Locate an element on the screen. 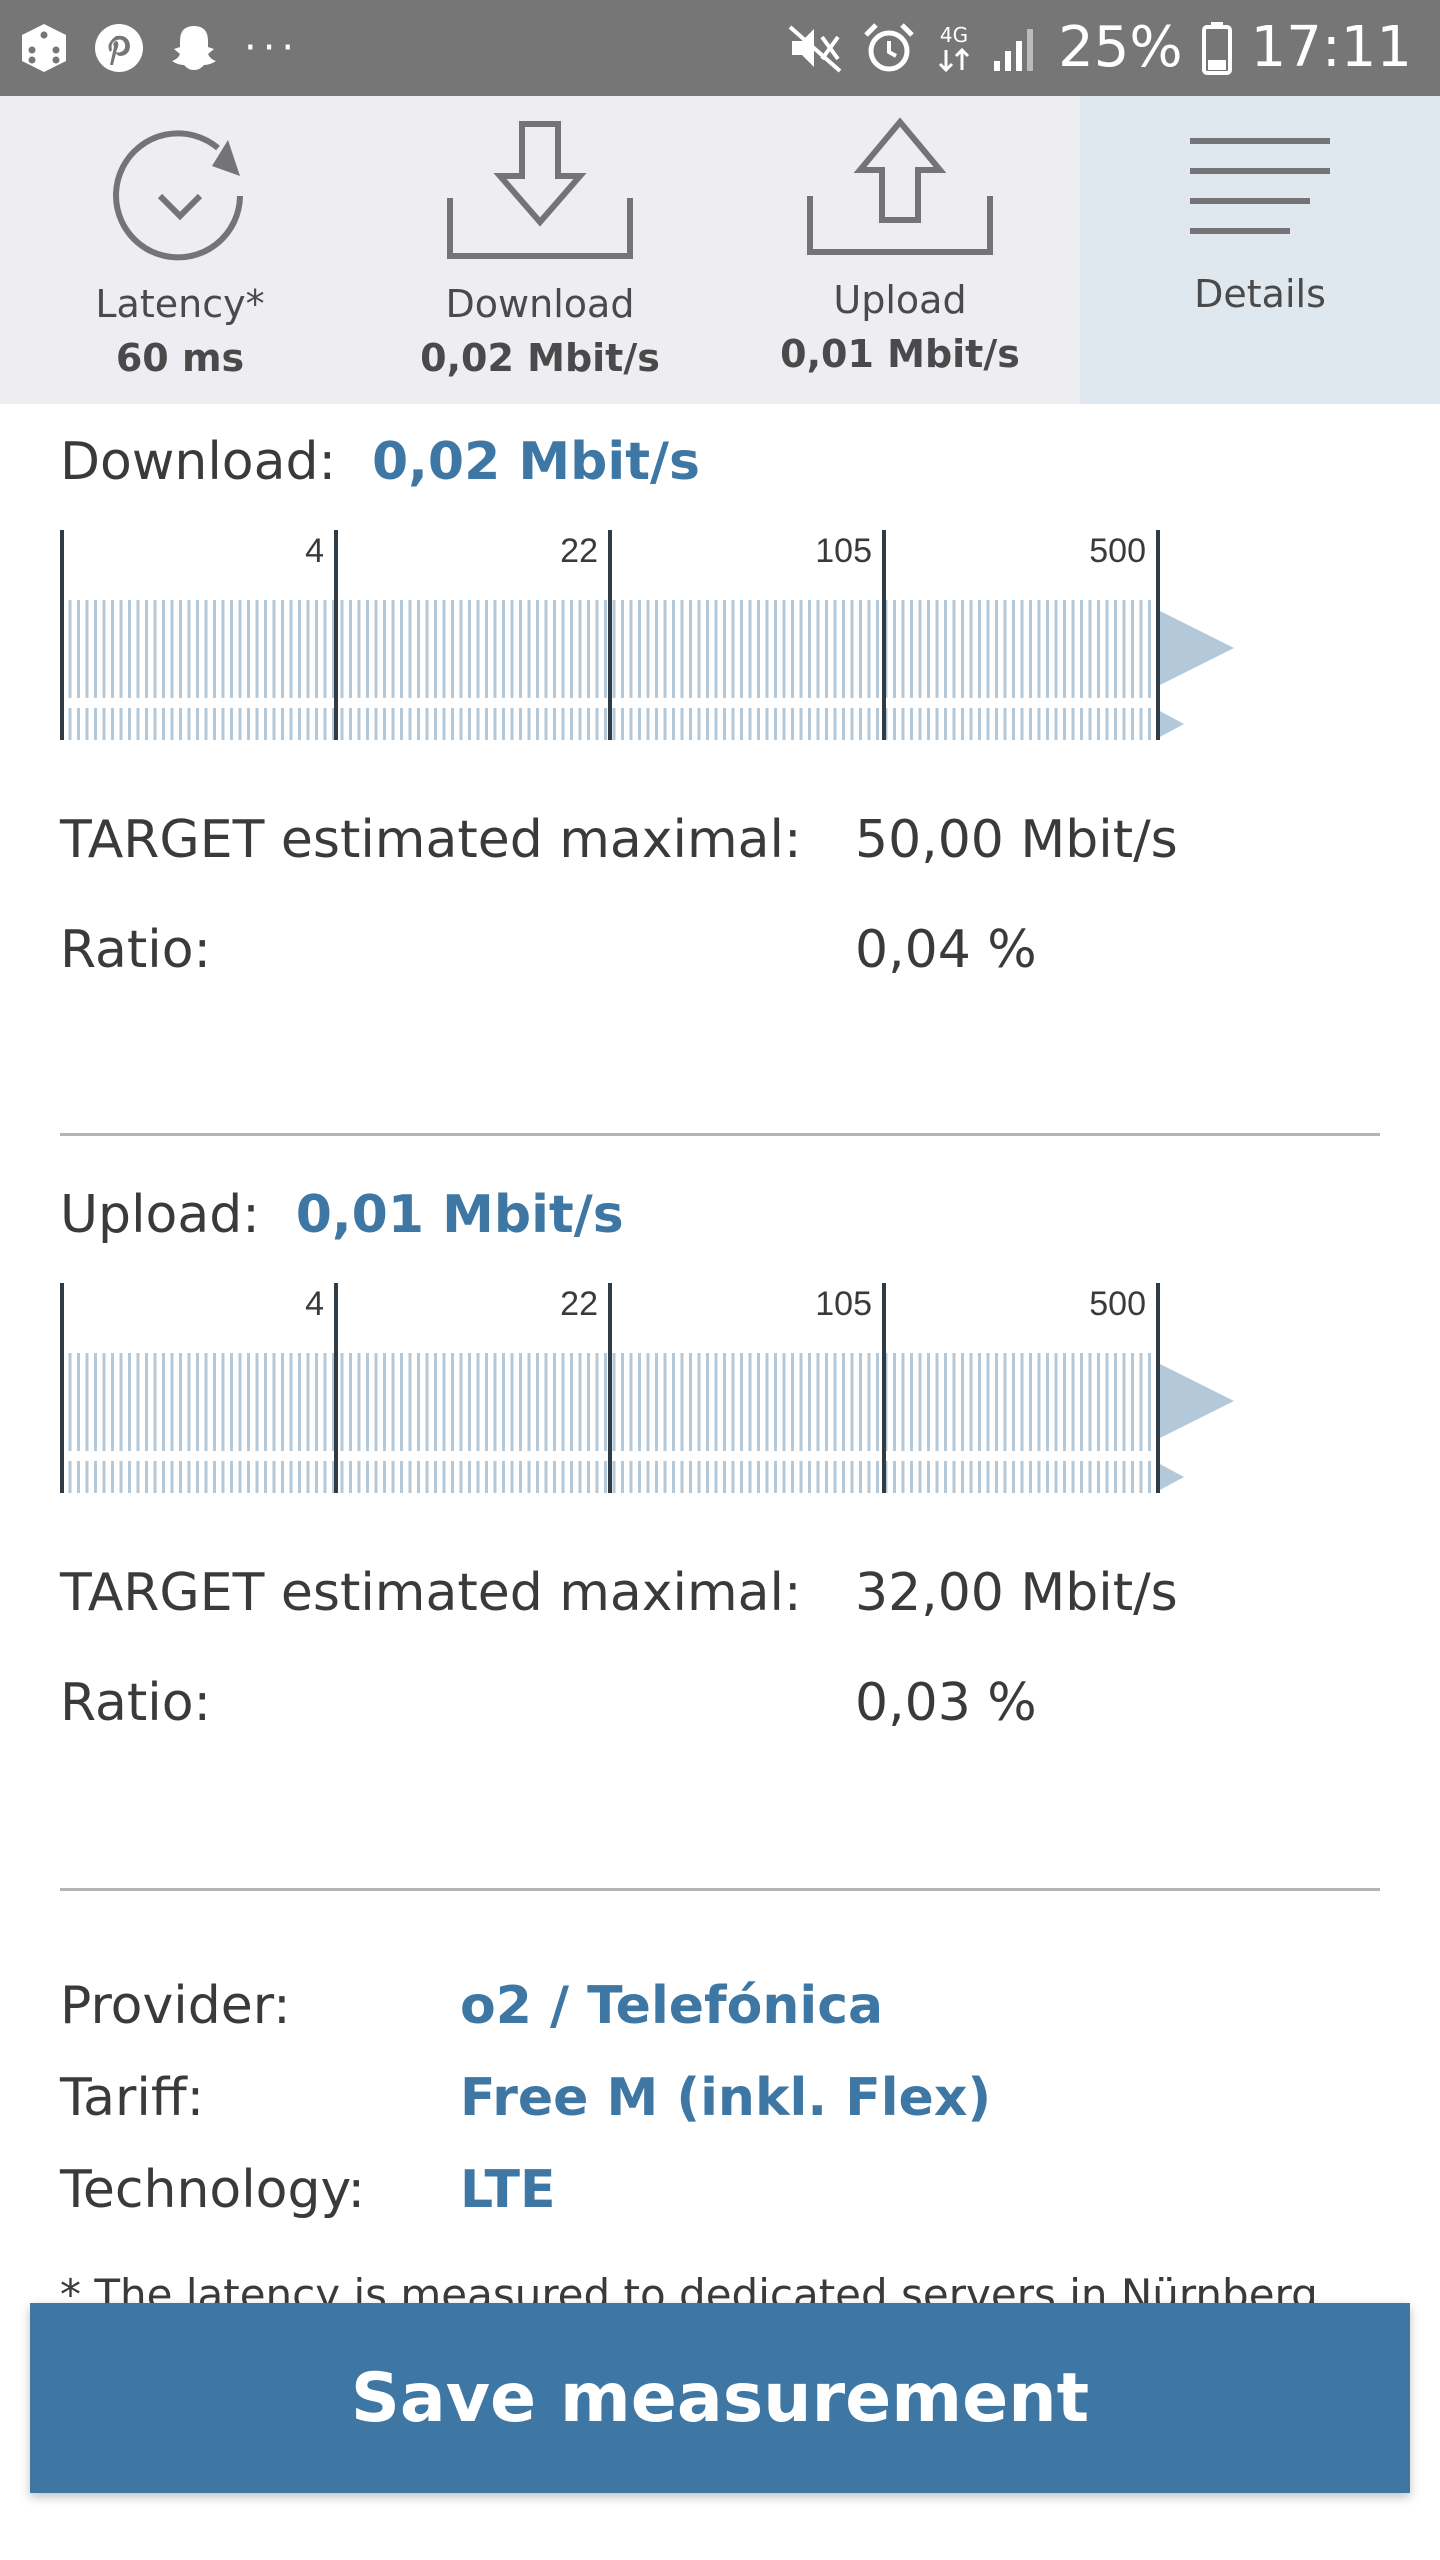 The width and height of the screenshot is (1440, 2560). menu-icon is located at coordinates (1260, 186).